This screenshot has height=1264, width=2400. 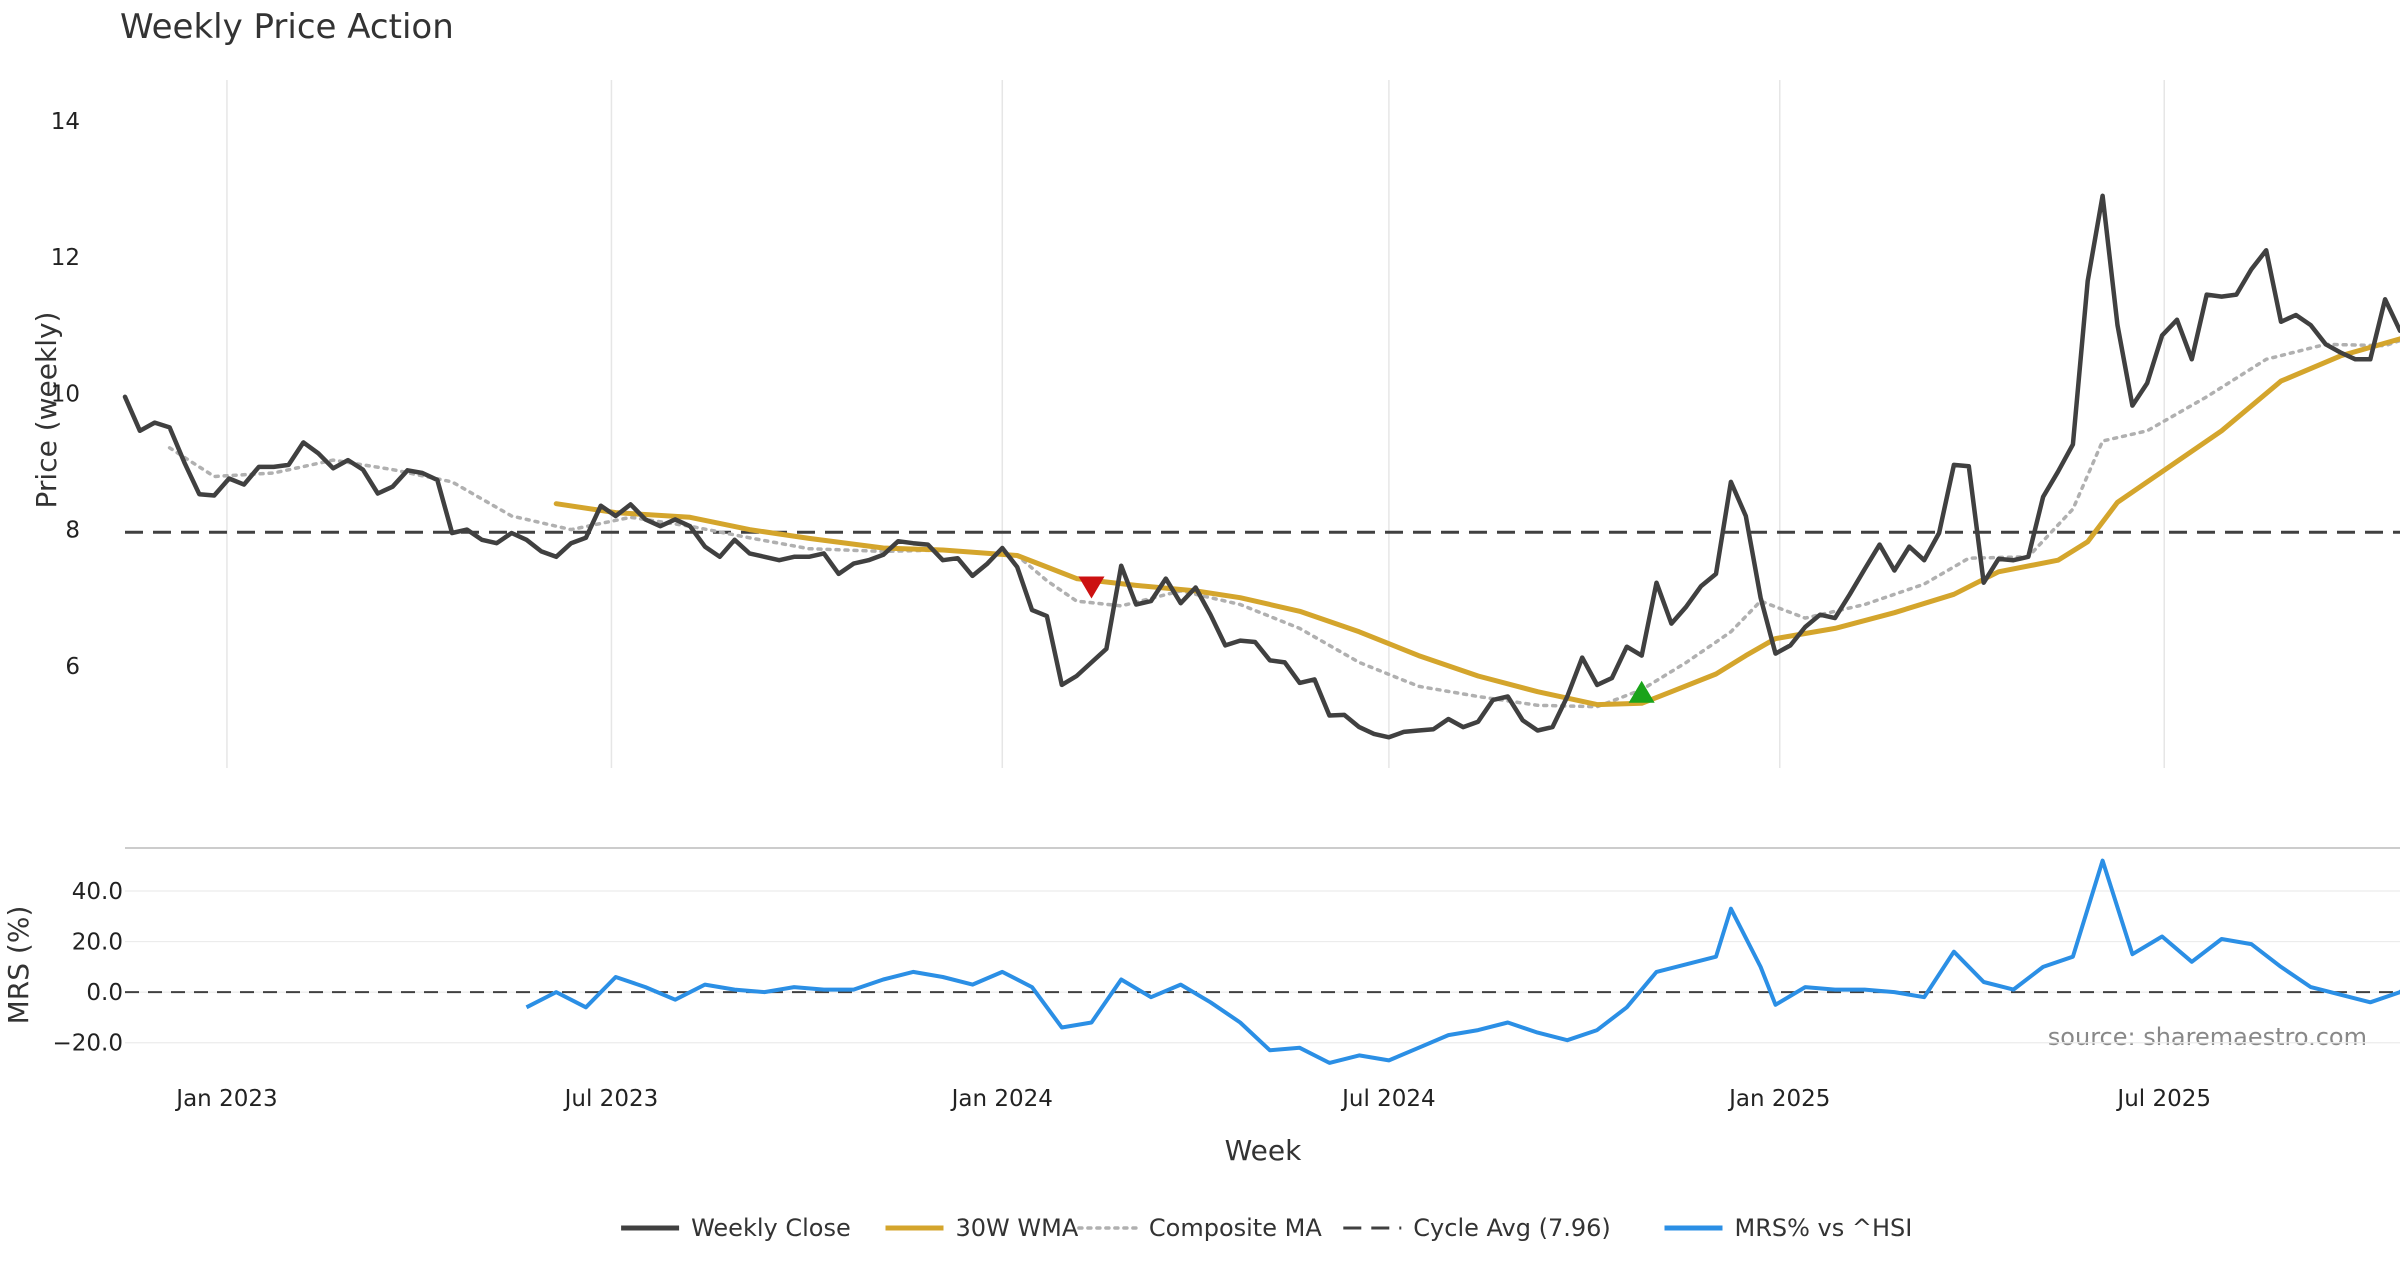 What do you see at coordinates (97, 892) in the screenshot?
I see `mrs-y-tick-label: 40.0` at bounding box center [97, 892].